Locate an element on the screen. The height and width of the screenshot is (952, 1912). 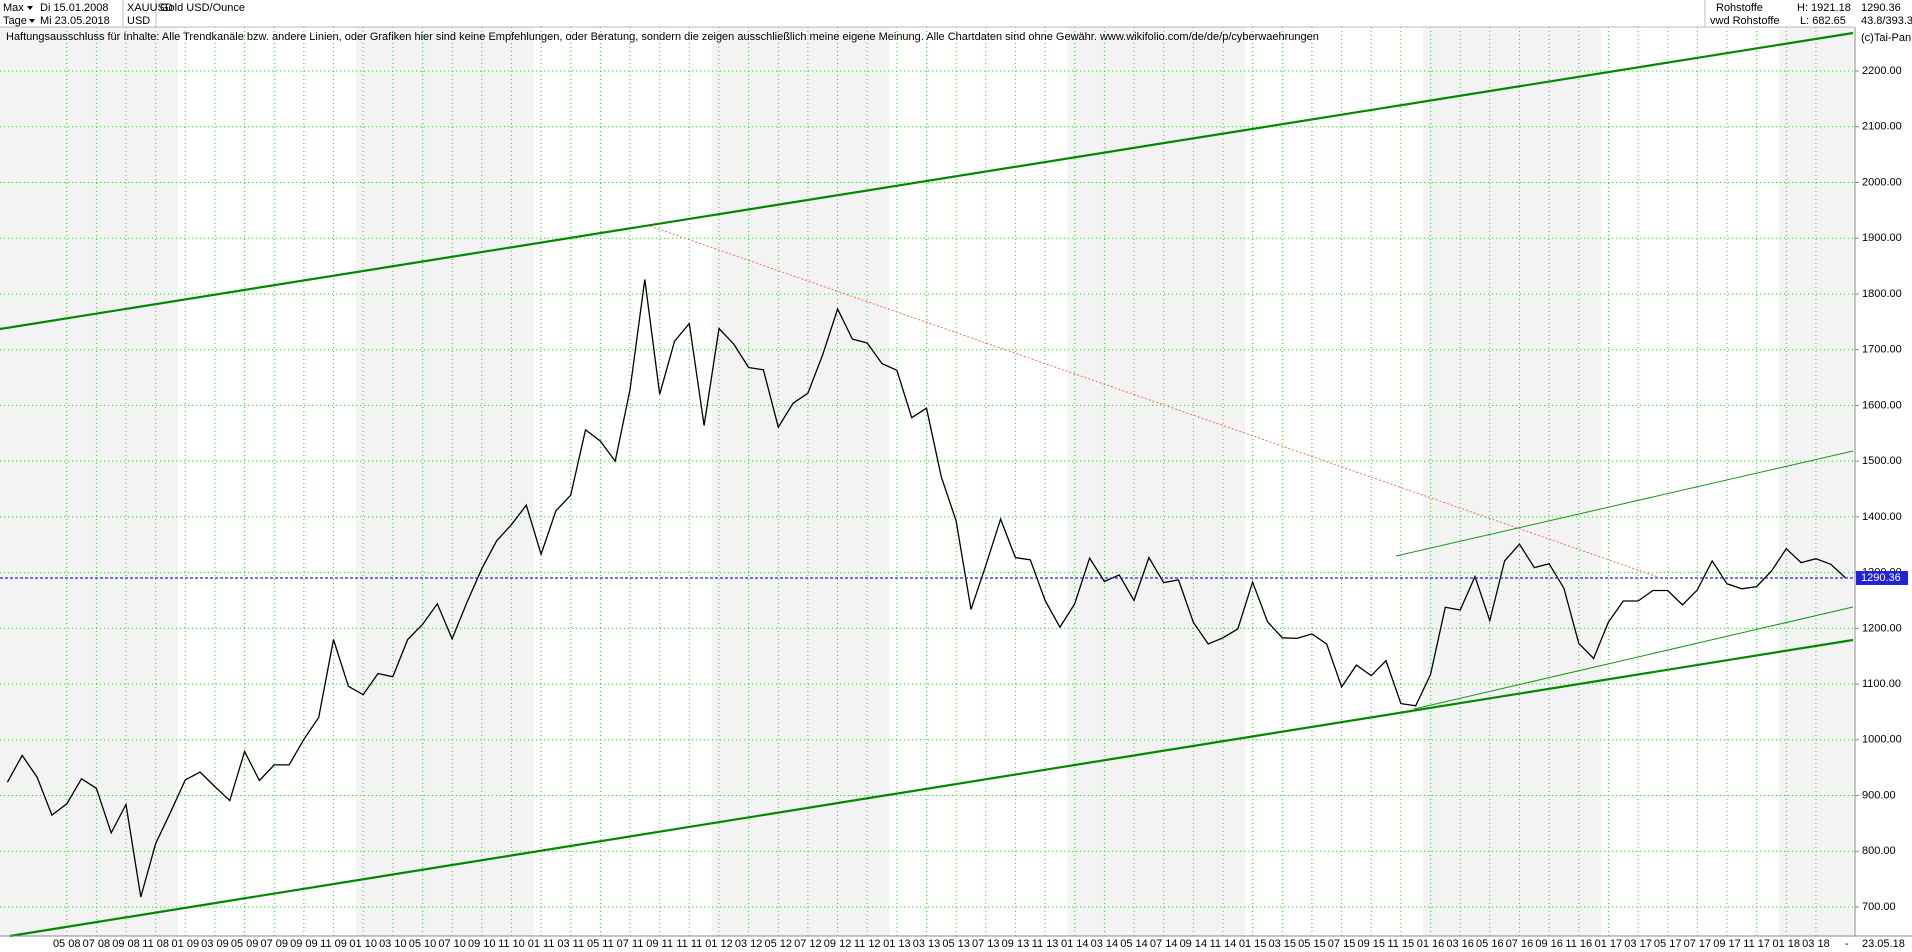
x-tick-label: 11 12 is located at coordinates (867, 944).